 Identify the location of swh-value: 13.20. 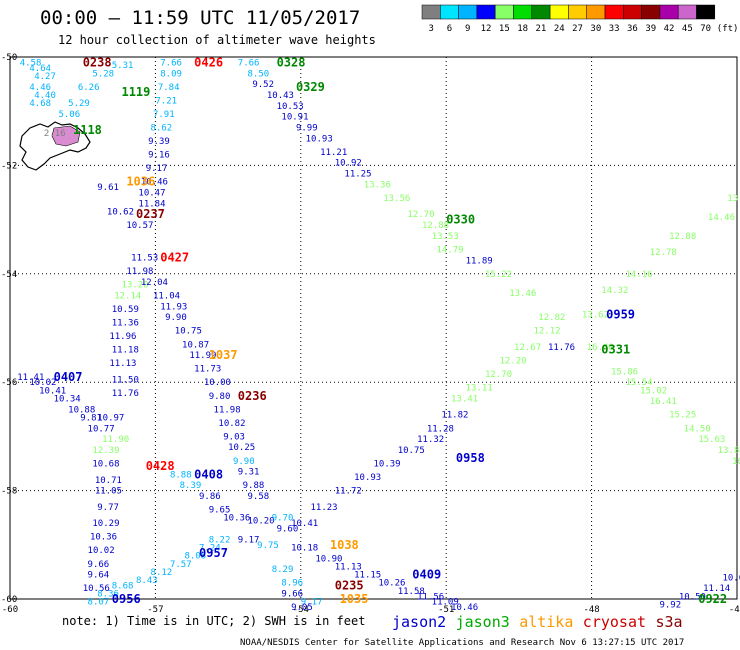
(134, 286).